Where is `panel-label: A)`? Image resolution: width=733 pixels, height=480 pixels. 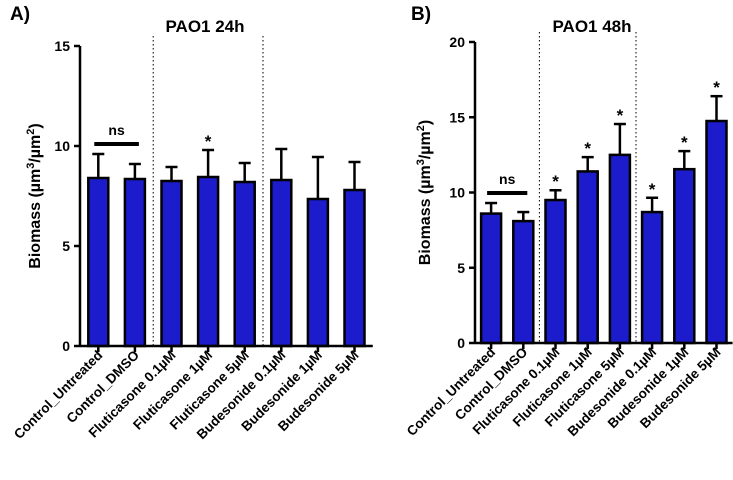
panel-label: A) is located at coordinates (20, 14).